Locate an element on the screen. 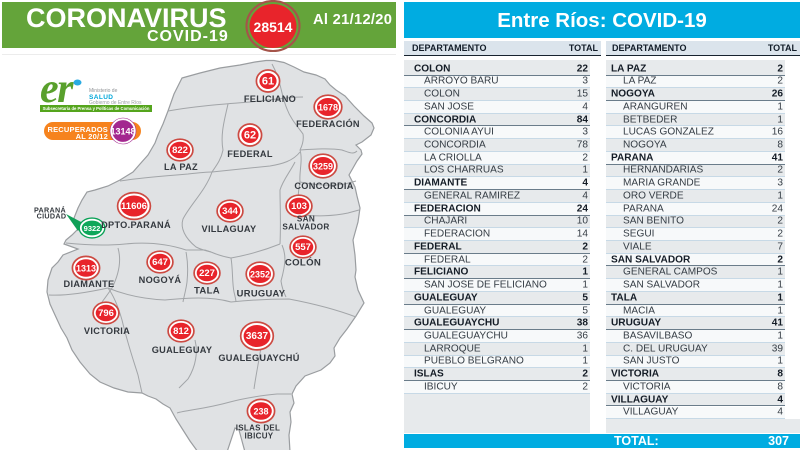 The height and width of the screenshot is (450, 800). svg-text: DIAMANTE is located at coordinates (89, 284).